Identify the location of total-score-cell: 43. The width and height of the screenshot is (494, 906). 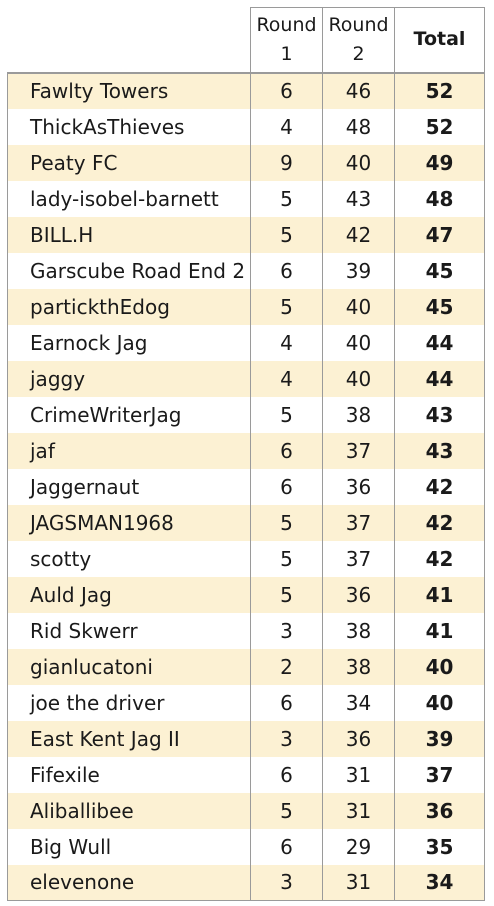
(439, 414).